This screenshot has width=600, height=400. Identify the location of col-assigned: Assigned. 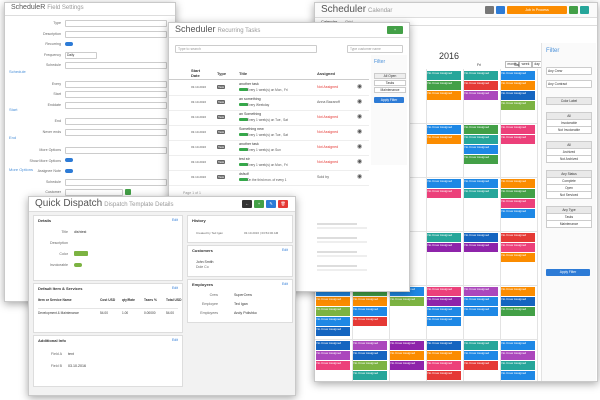
(326, 73).